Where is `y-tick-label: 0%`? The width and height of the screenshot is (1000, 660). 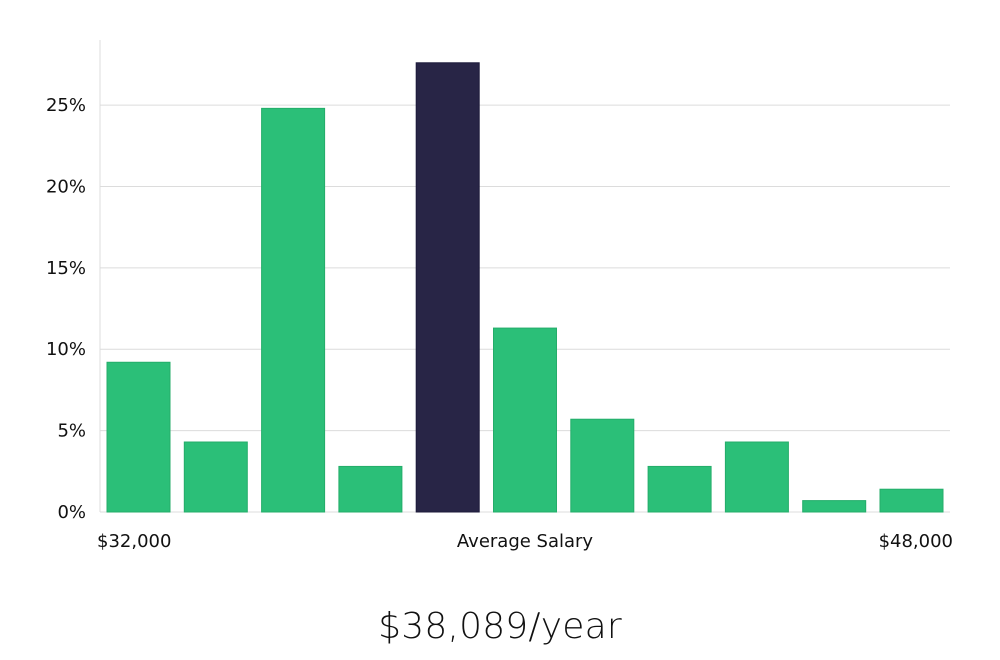 y-tick-label: 0% is located at coordinates (71, 512).